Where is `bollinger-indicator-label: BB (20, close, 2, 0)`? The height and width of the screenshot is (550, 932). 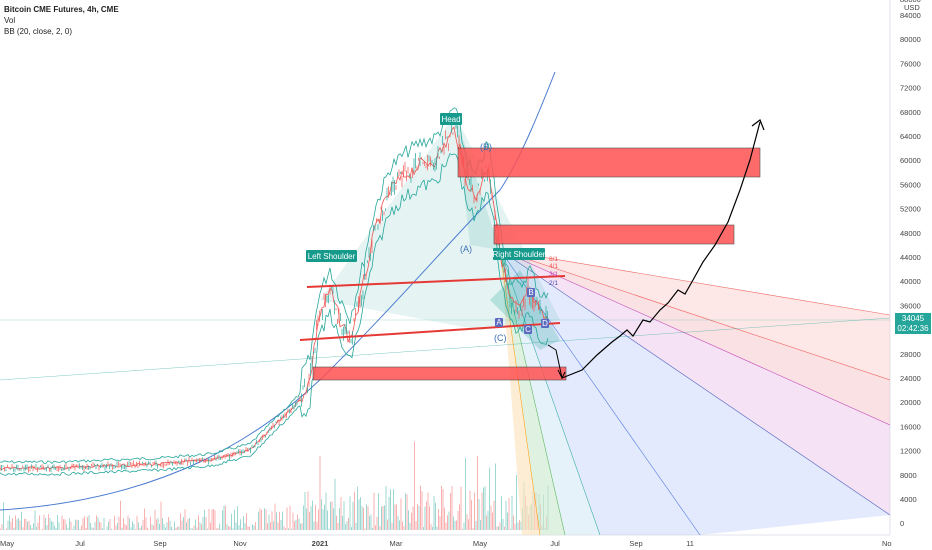
bollinger-indicator-label: BB (20, close, 2, 0) is located at coordinates (38, 31).